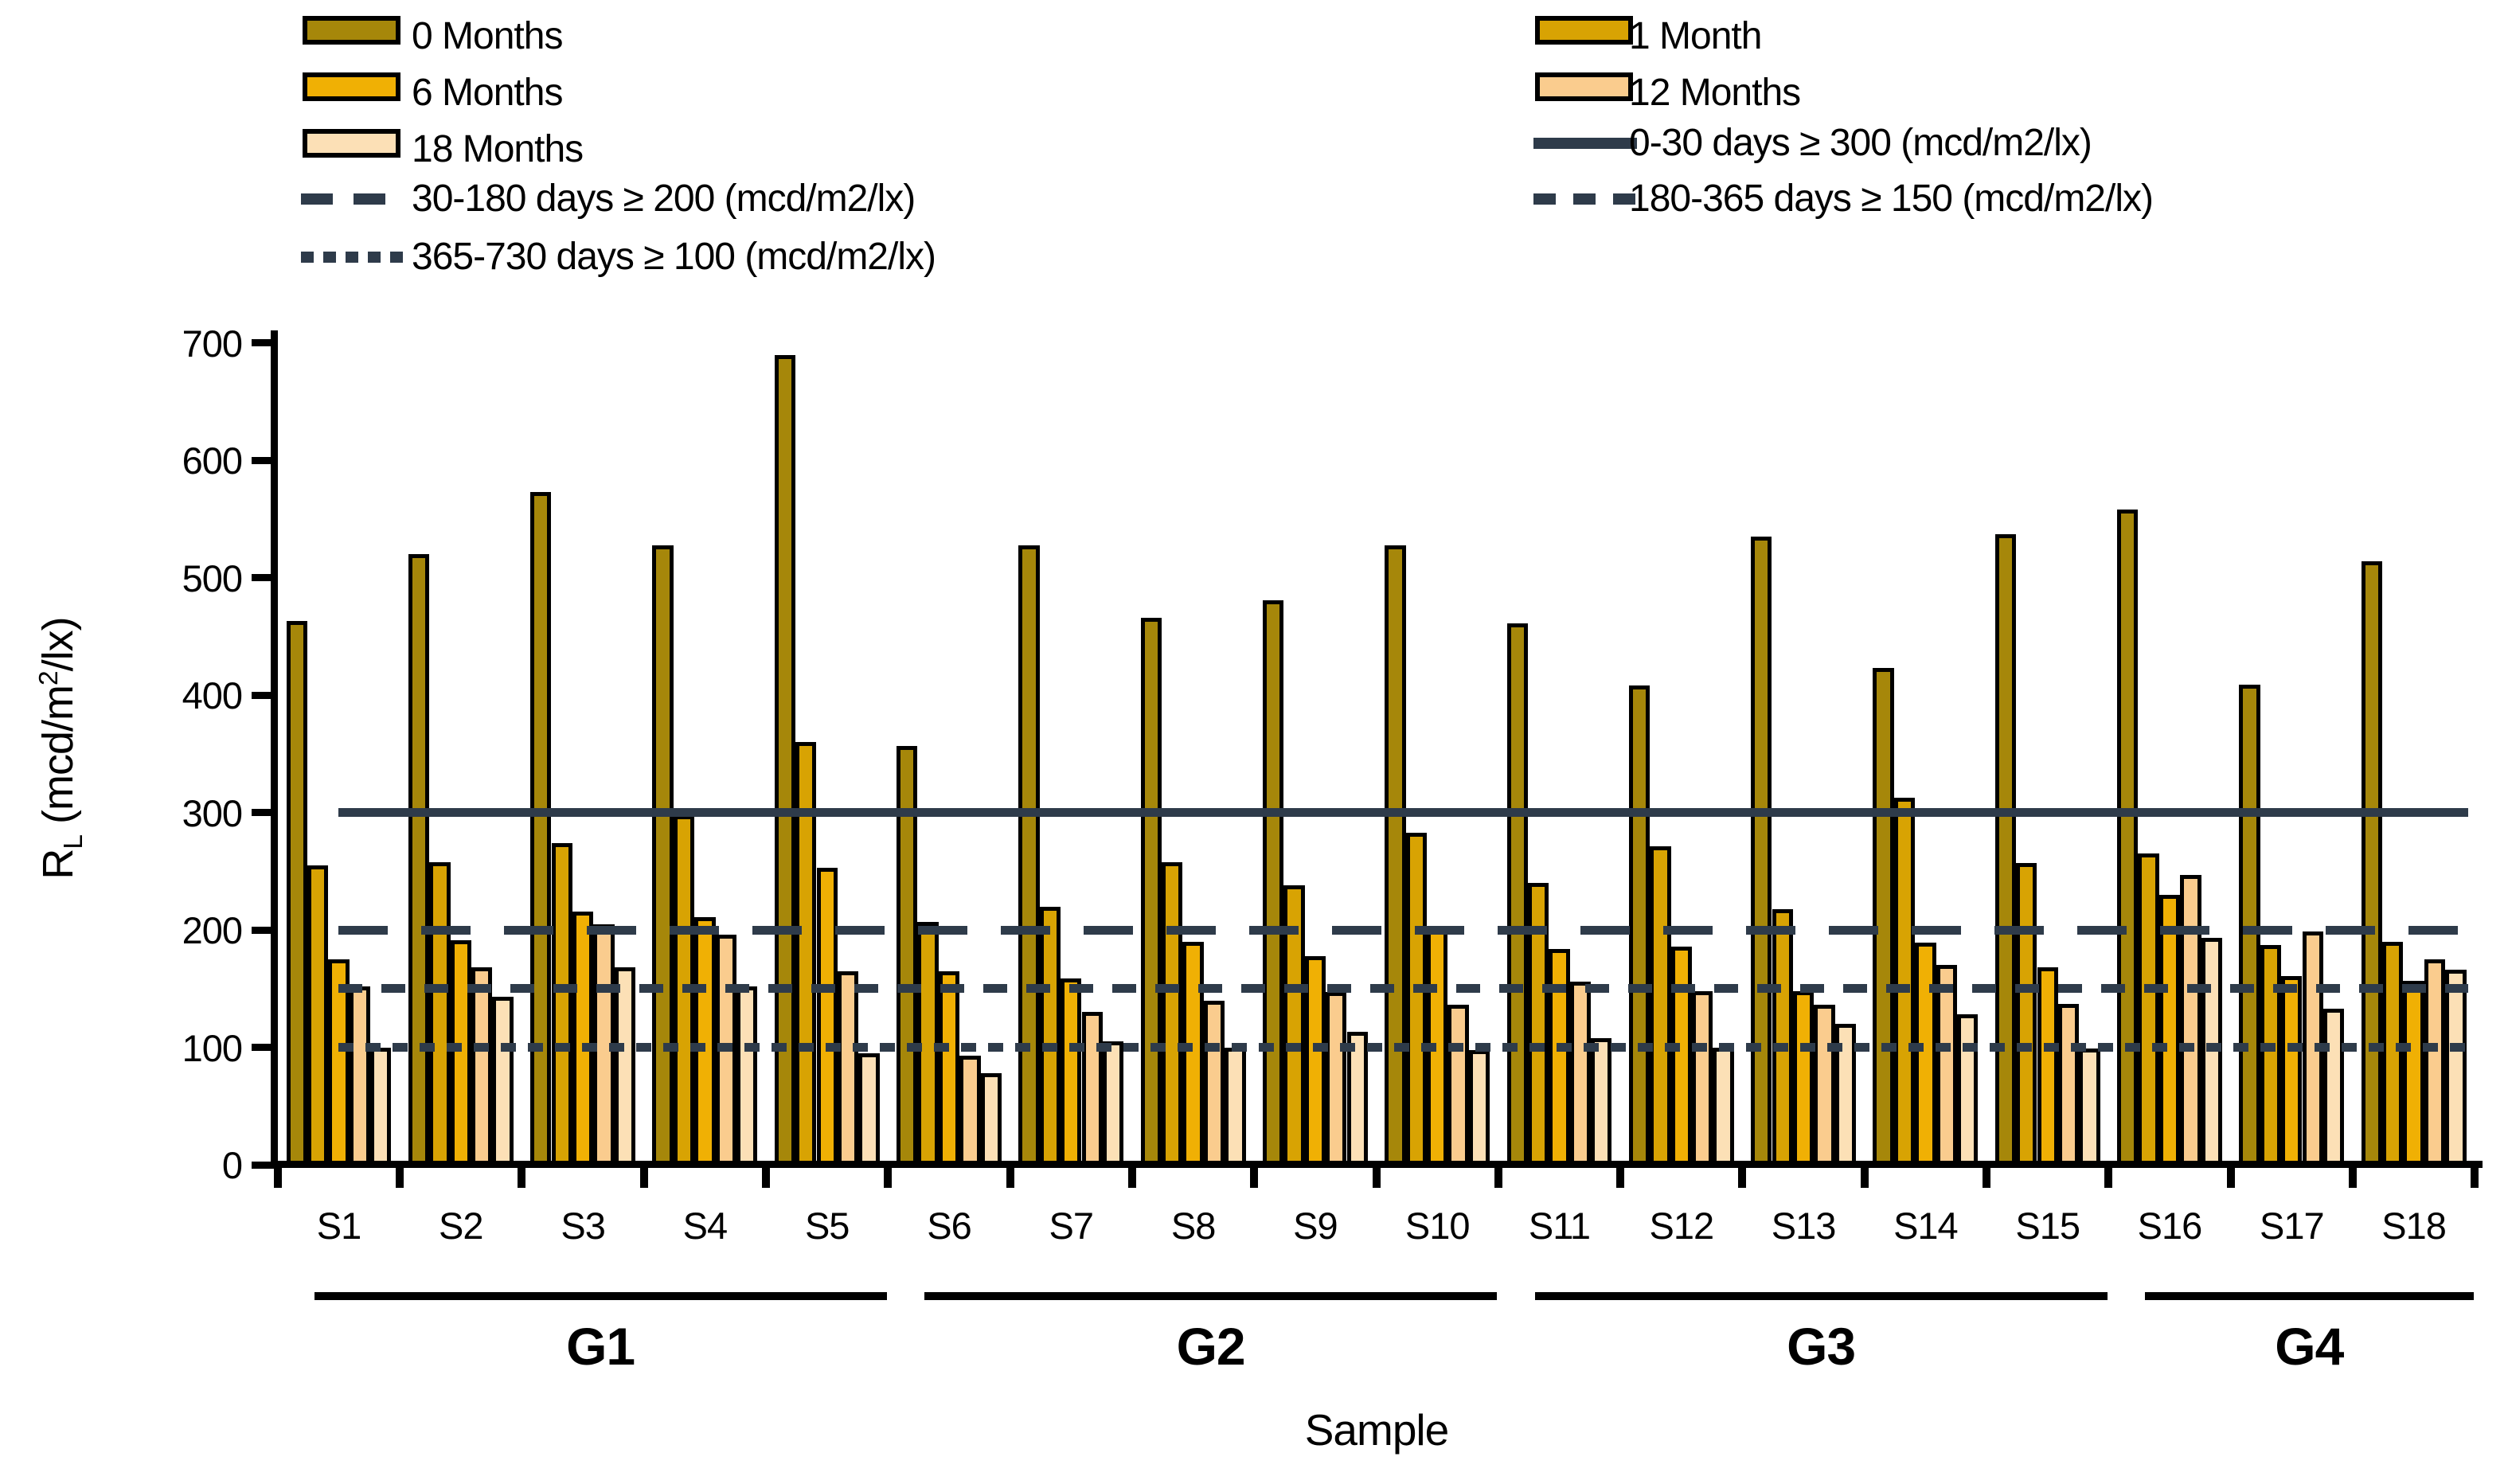  Describe the element at coordinates (1681, 1055) in the screenshot. I see `bar-S12-6-months` at that location.